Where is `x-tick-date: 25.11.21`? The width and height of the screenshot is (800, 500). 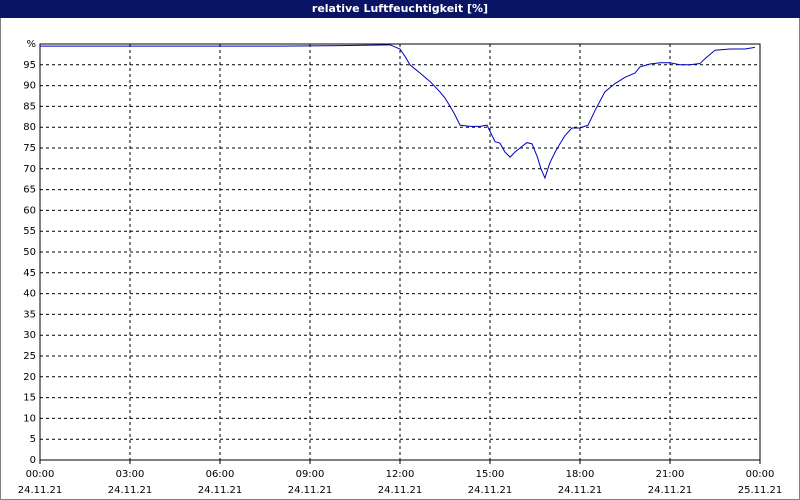 x-tick-date: 25.11.21 is located at coordinates (760, 490).